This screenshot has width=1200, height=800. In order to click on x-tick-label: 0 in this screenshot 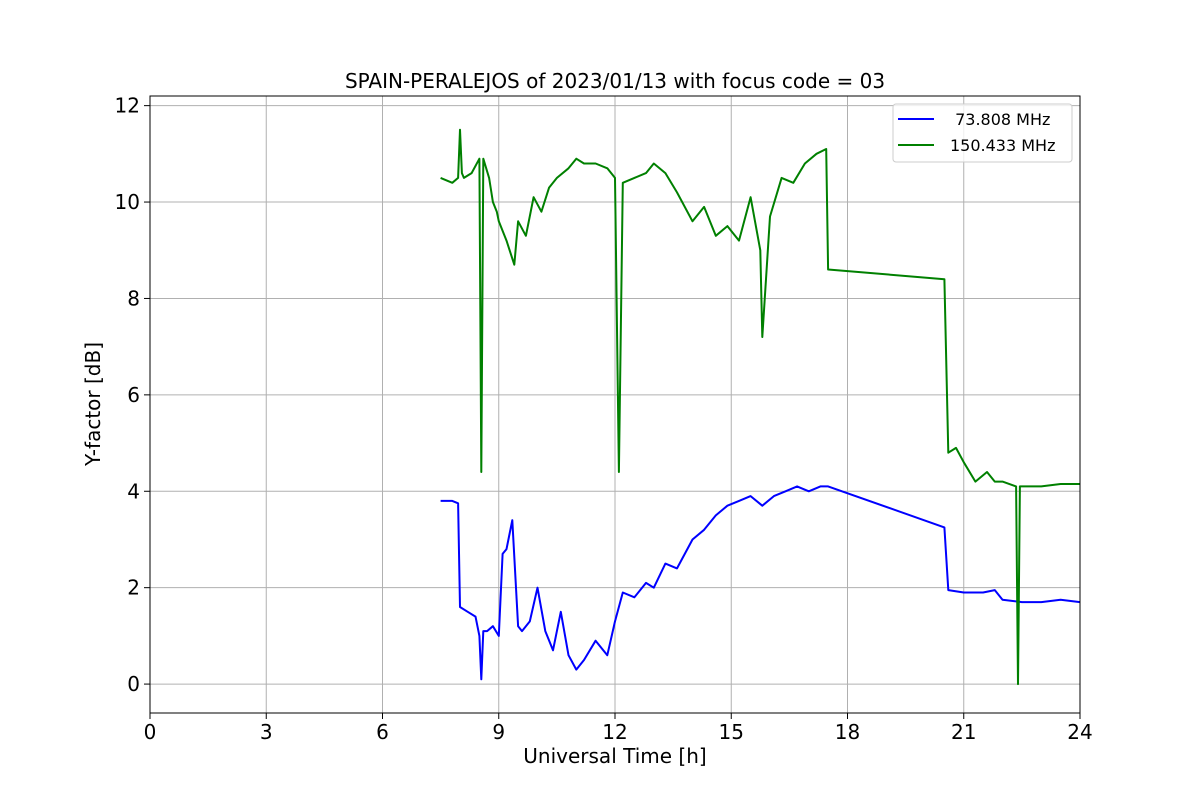, I will do `click(150, 732)`.